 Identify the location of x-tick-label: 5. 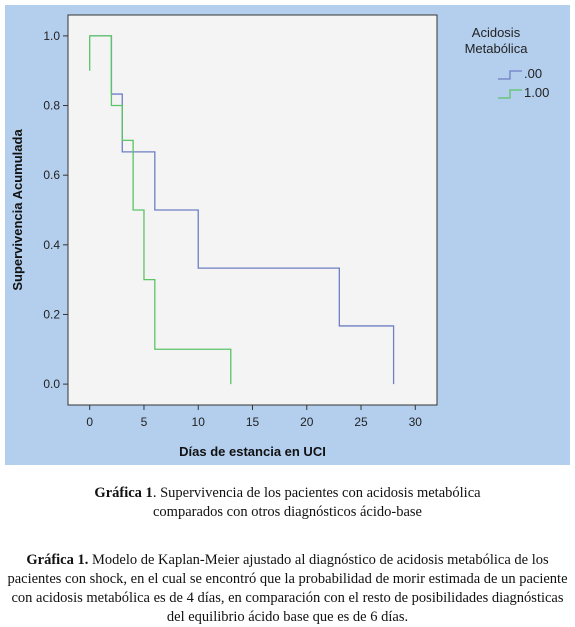
(144, 422).